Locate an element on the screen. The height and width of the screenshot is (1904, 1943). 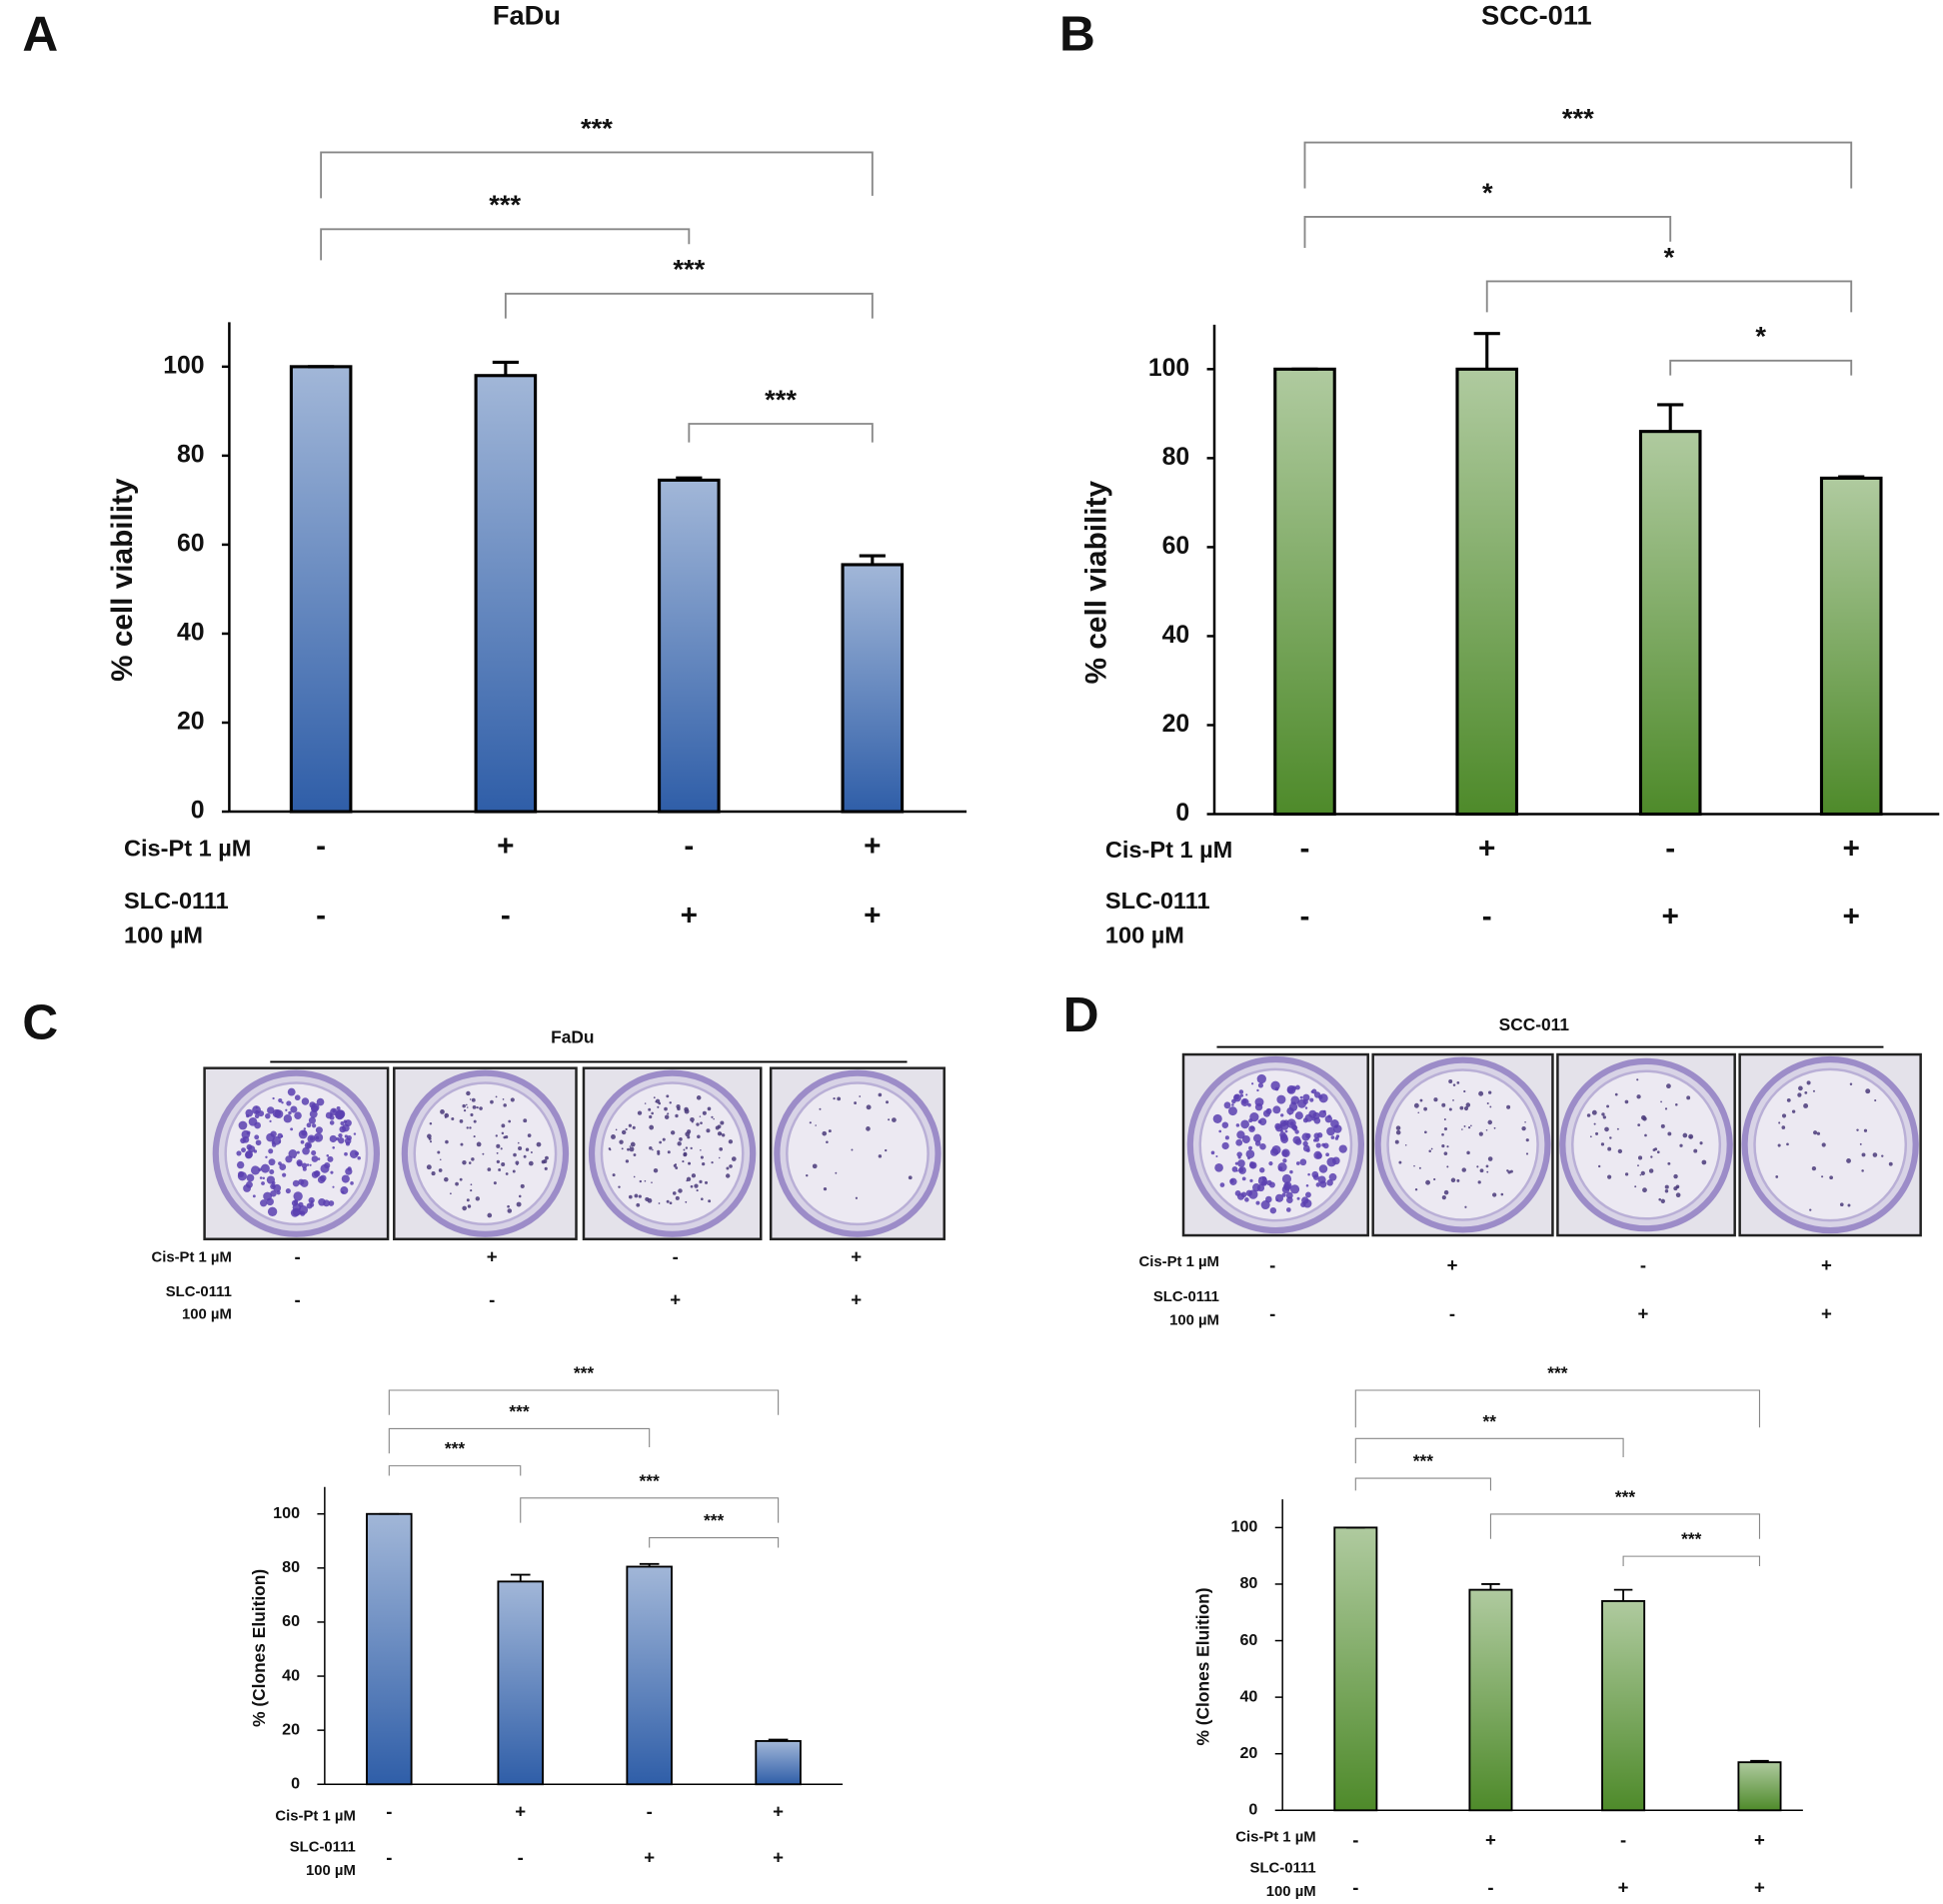
bar is located at coordinates (1851, 646).